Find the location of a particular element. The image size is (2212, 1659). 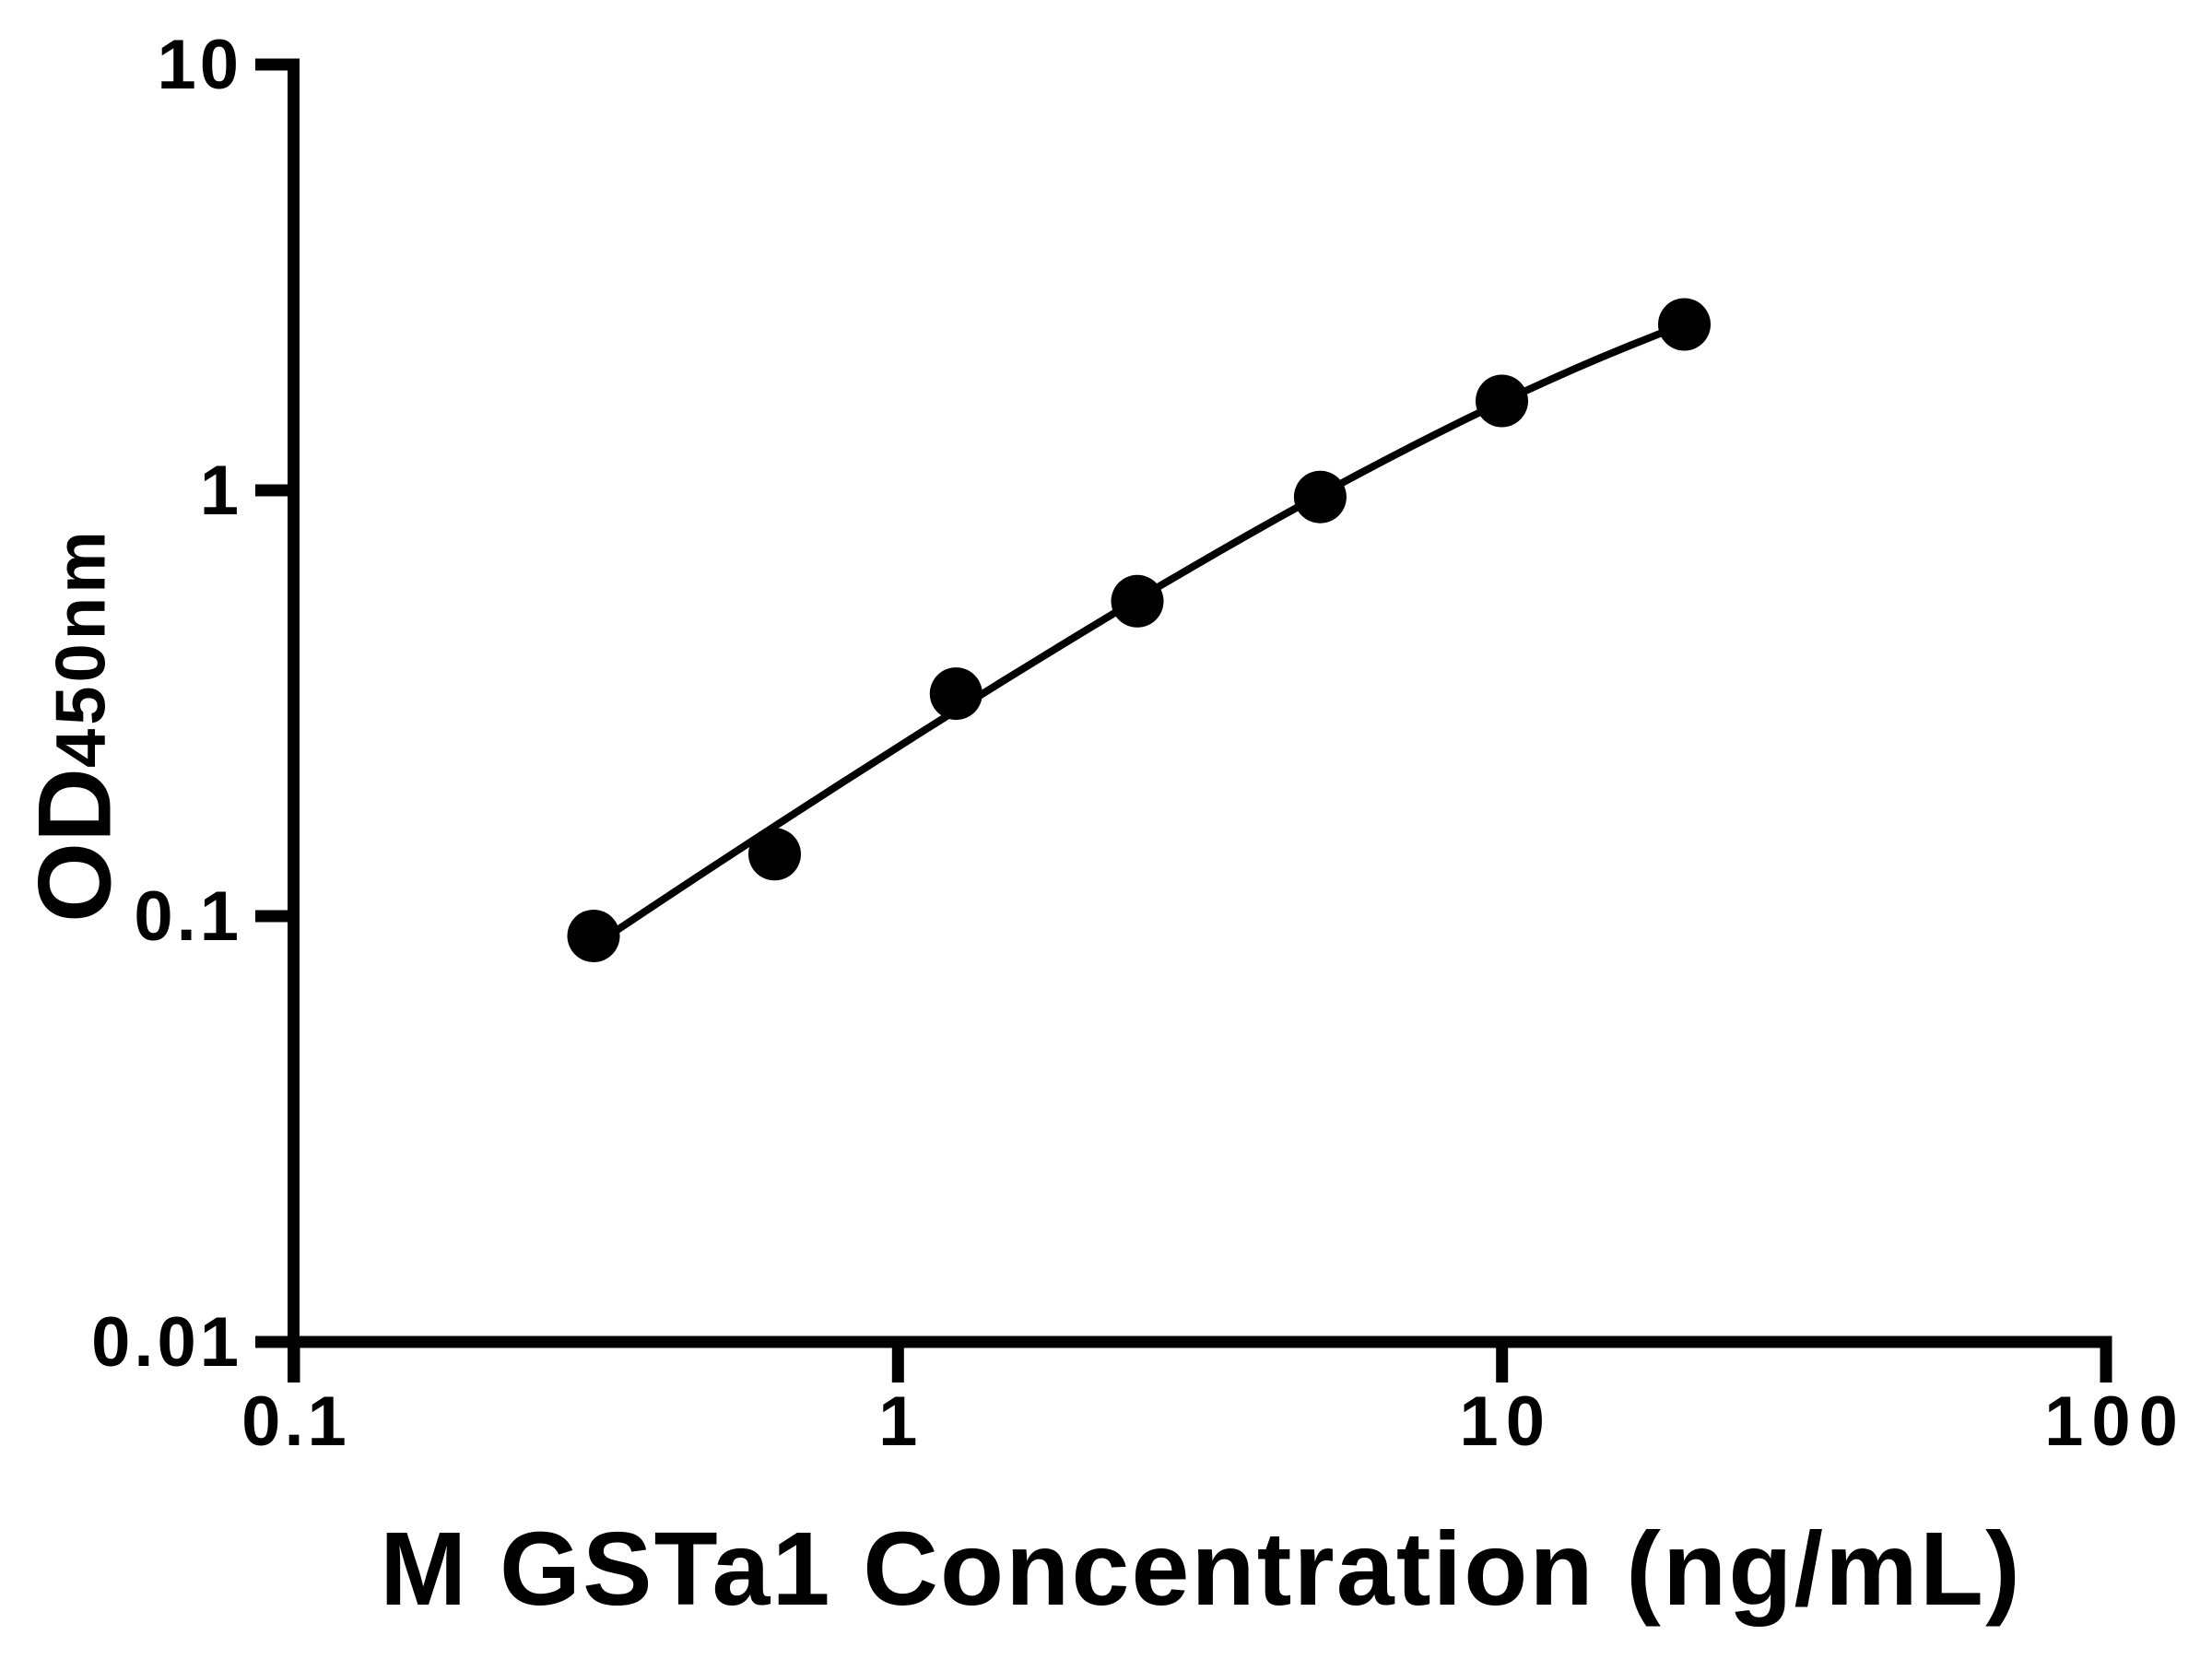

svg-text: 100 is located at coordinates (2115, 1421).